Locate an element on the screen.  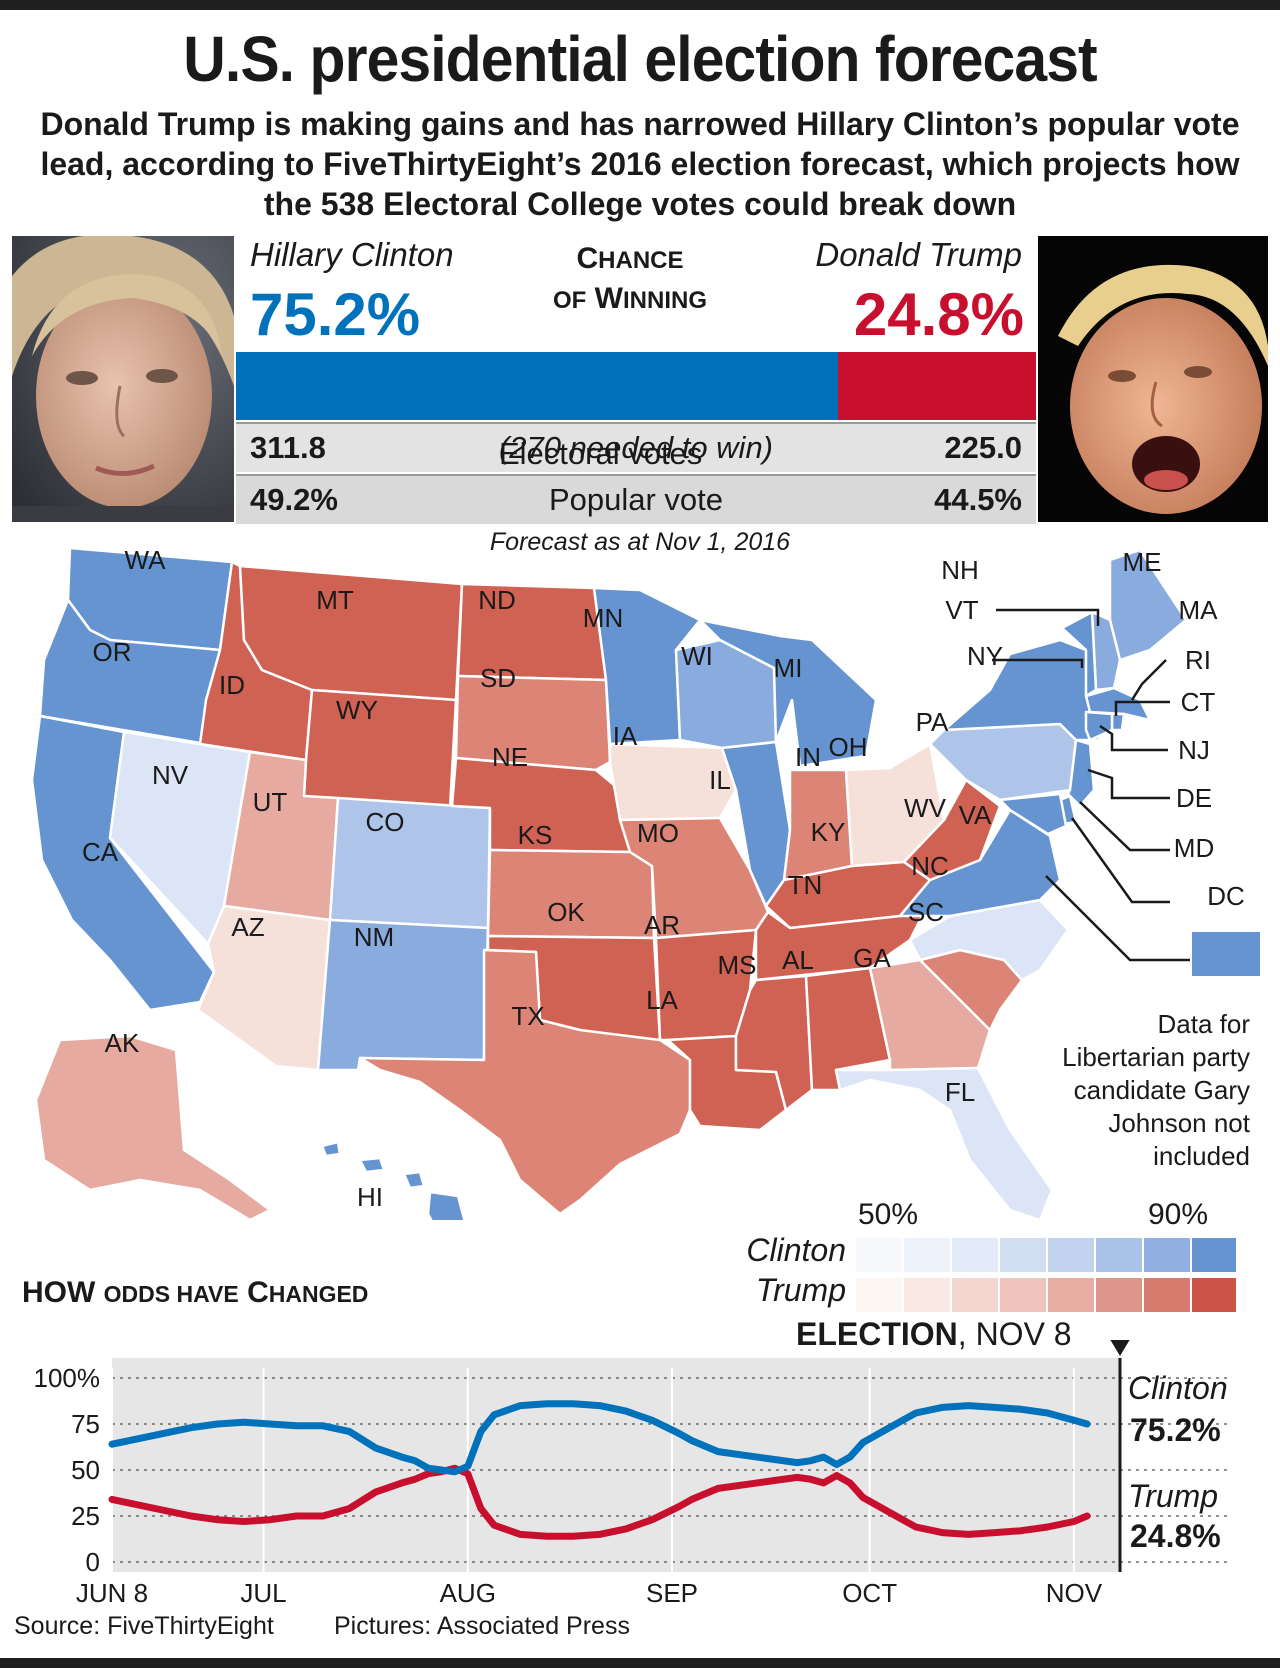
chance-of-winning-label: CHANCE OF WINNING is located at coordinates (630, 280).